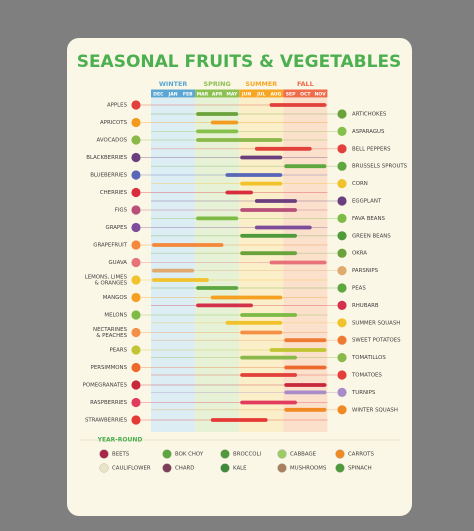 The height and width of the screenshot is (531, 474). What do you see at coordinates (118, 351) in the screenshot?
I see `item-label: PEARS` at bounding box center [118, 351].